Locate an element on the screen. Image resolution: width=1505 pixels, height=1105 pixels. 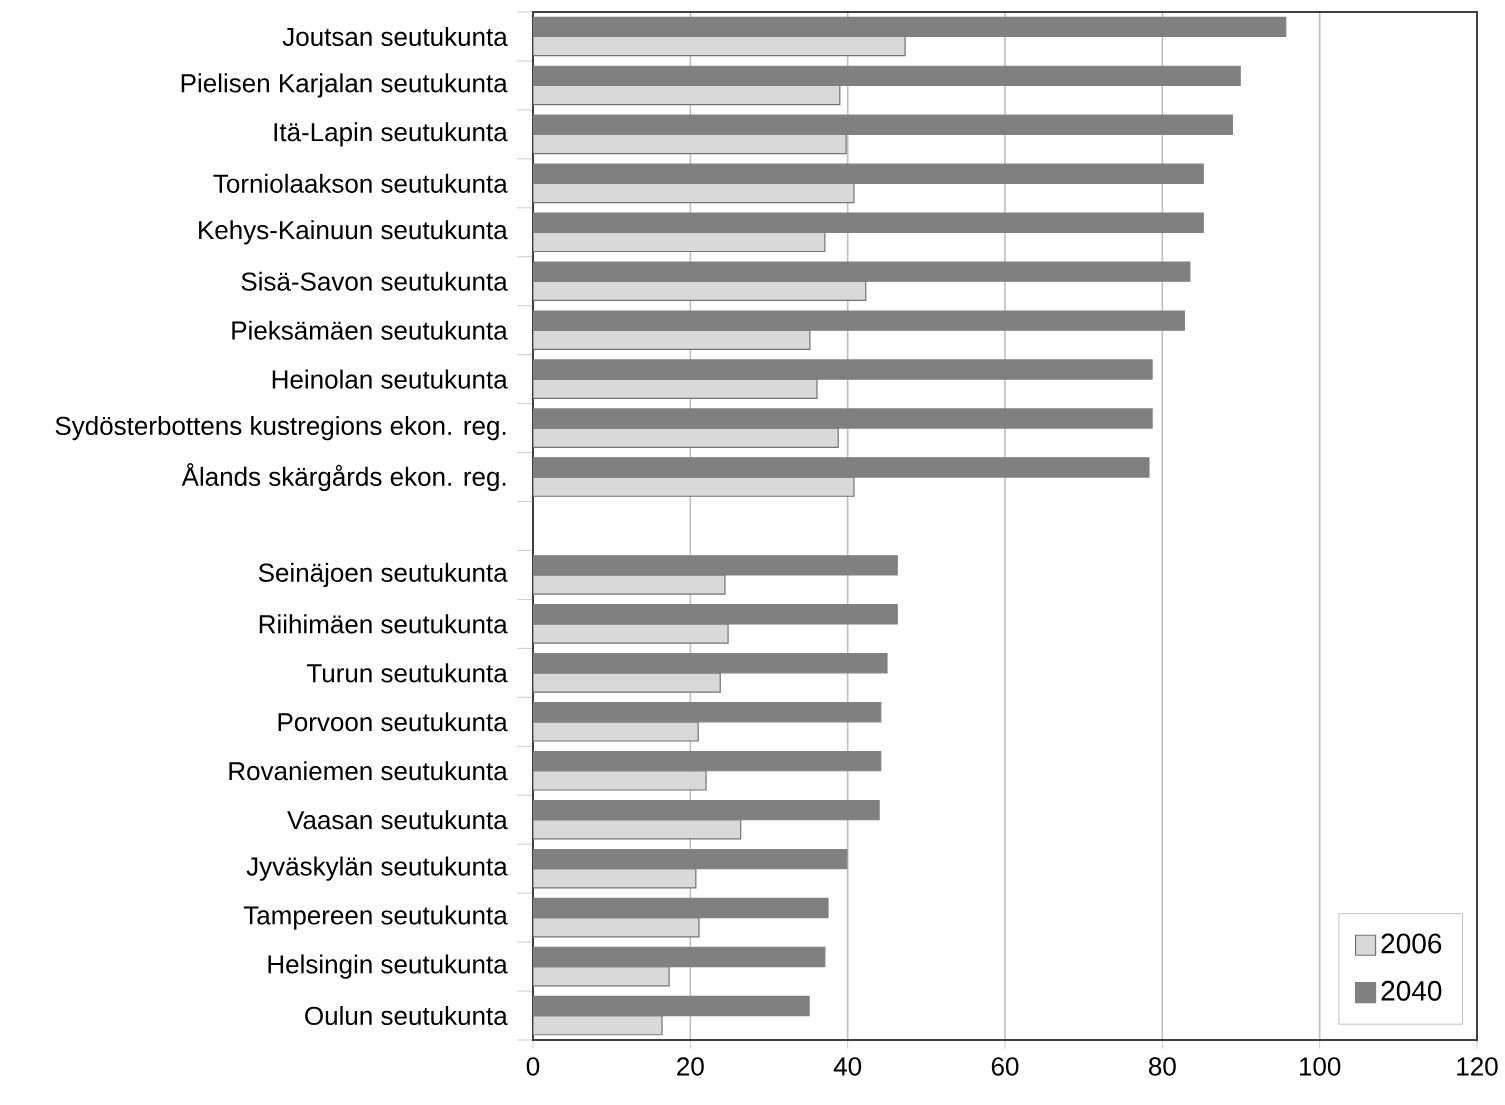
y-tick-label: Pielisen Karjalan seutukunta is located at coordinates (344, 85).